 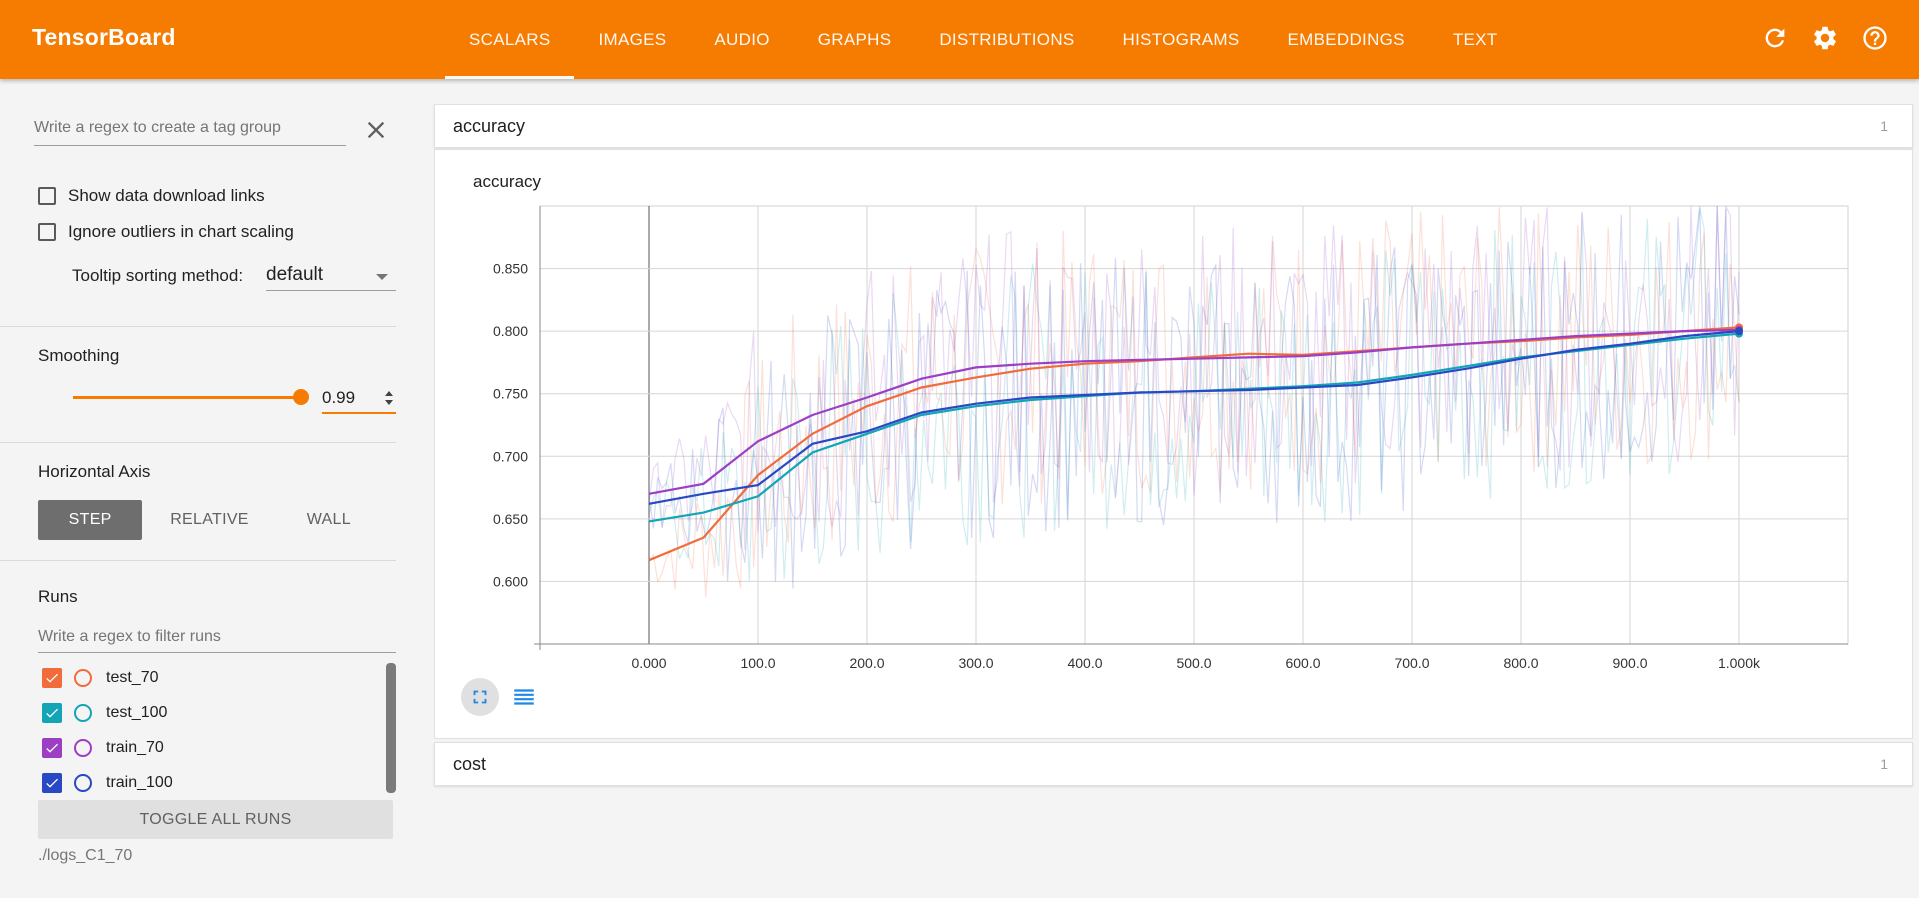 What do you see at coordinates (47, 232) in the screenshot?
I see `ignore-outliers-checkbox` at bounding box center [47, 232].